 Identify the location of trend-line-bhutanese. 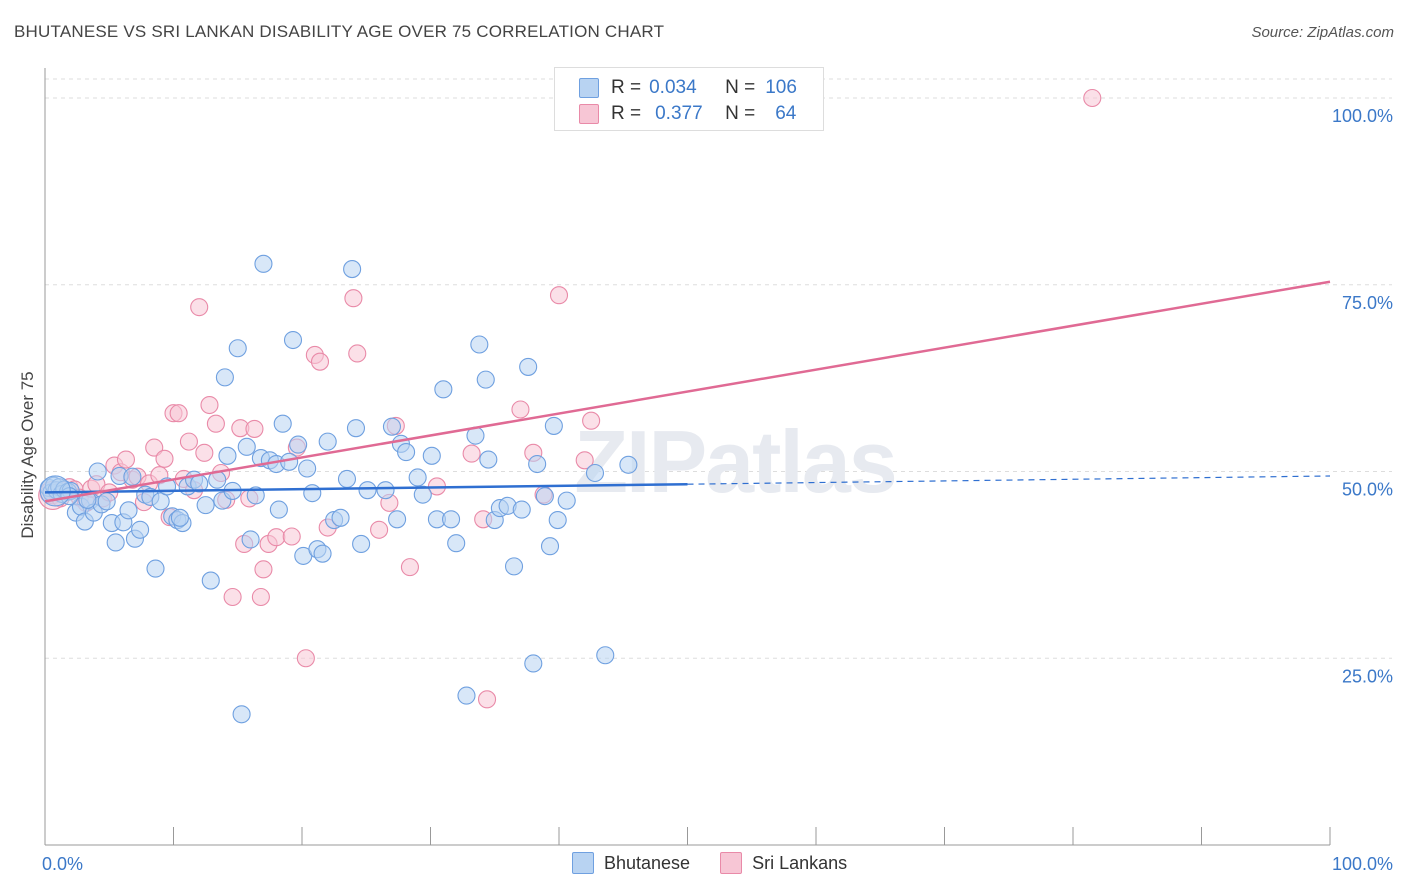
(366, 488).